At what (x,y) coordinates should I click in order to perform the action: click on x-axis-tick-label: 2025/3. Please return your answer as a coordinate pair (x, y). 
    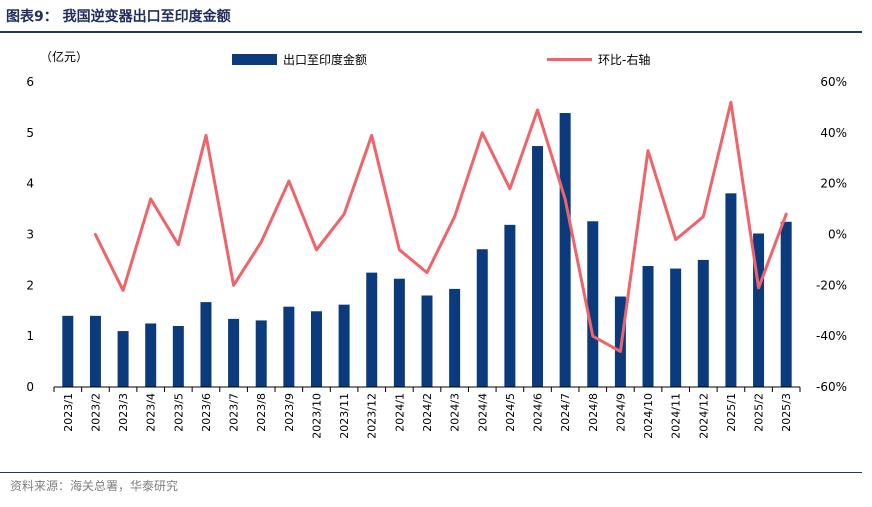
    Looking at the image, I should click on (786, 412).